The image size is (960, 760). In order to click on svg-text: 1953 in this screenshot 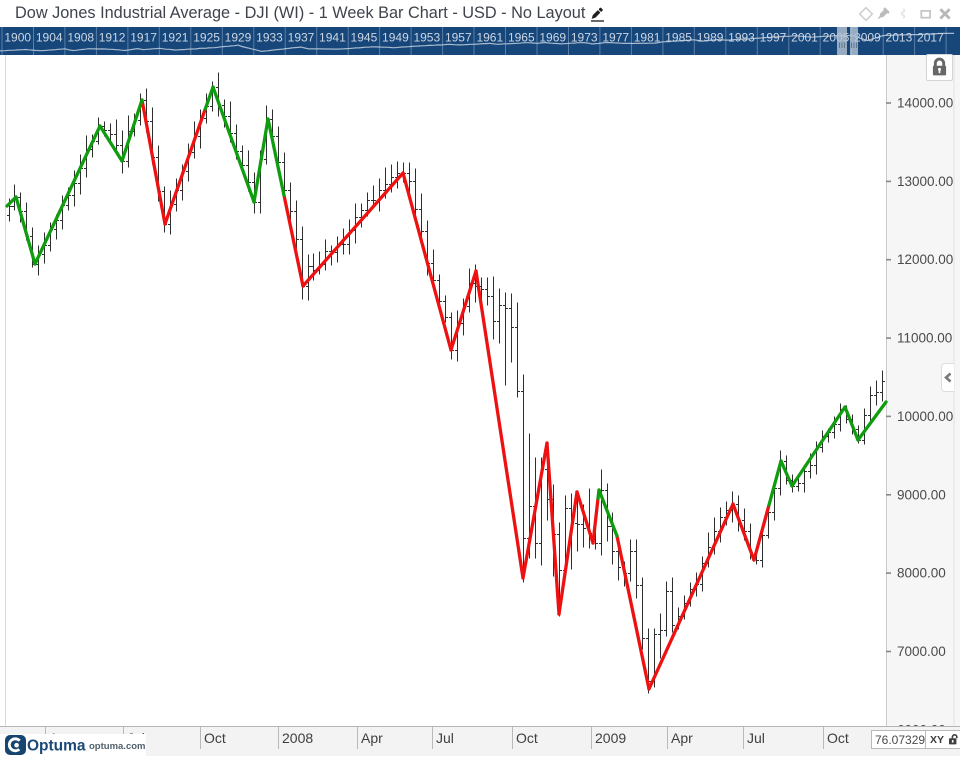, I will do `click(426, 38)`.